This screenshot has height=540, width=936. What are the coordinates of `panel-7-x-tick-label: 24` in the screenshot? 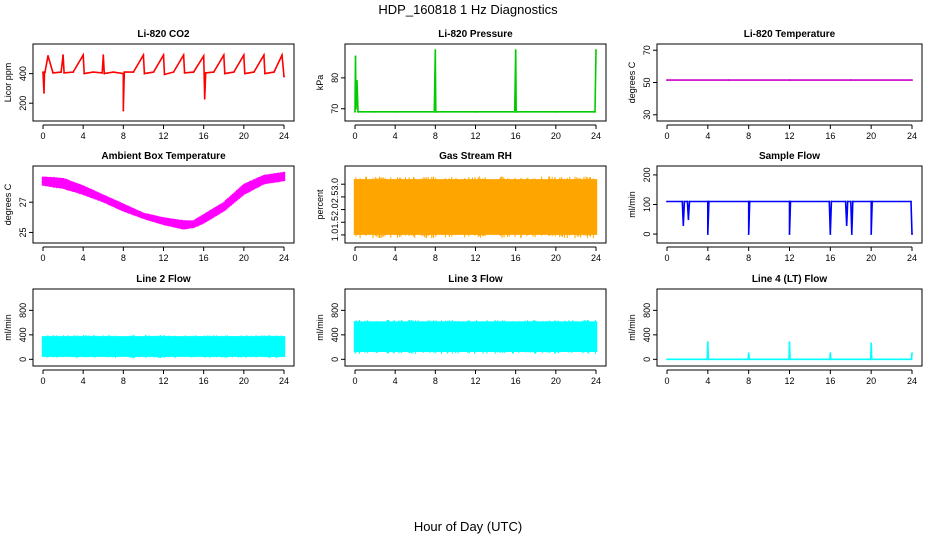 It's located at (284, 381).